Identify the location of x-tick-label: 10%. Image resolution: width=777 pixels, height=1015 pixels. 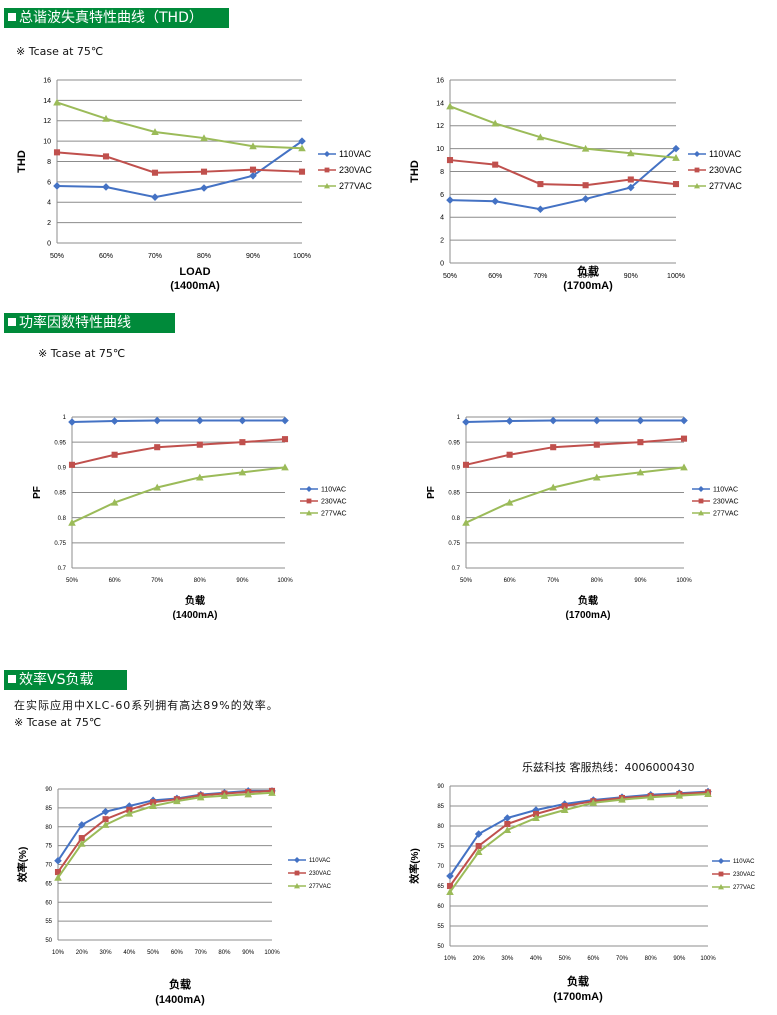
(450, 959).